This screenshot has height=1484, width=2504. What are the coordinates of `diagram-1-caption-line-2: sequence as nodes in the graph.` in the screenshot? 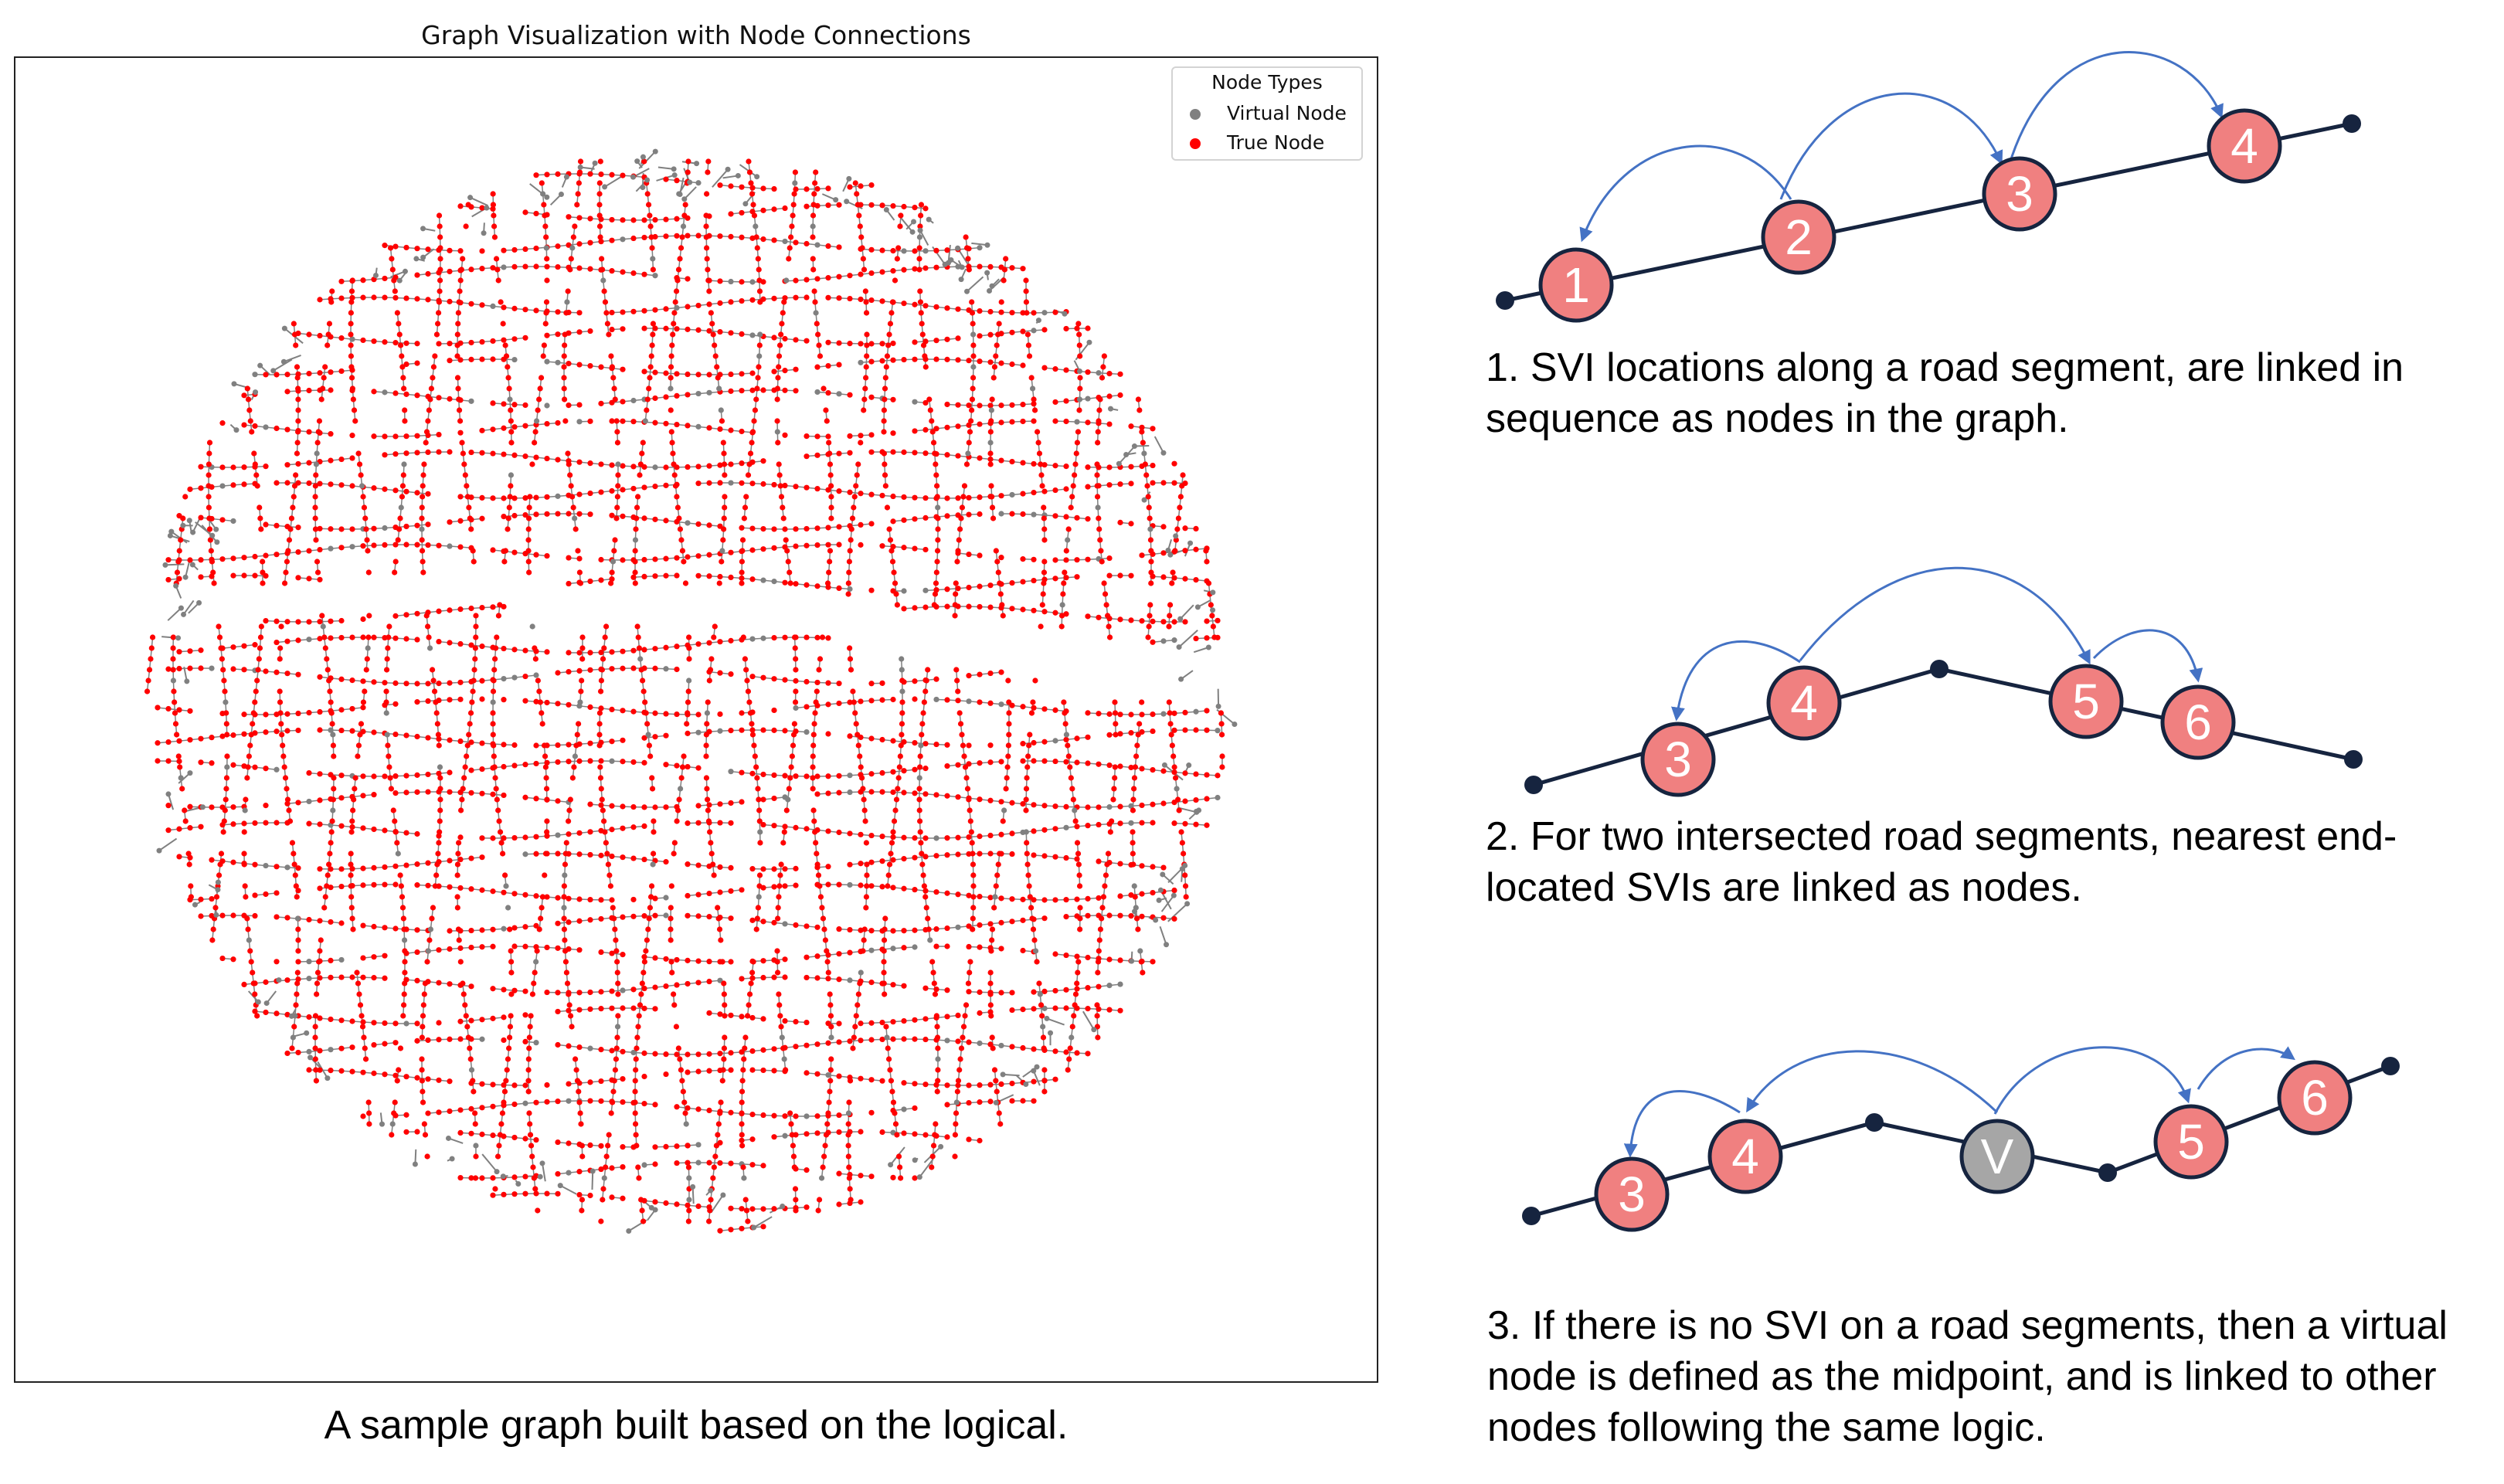 It's located at (1778, 418).